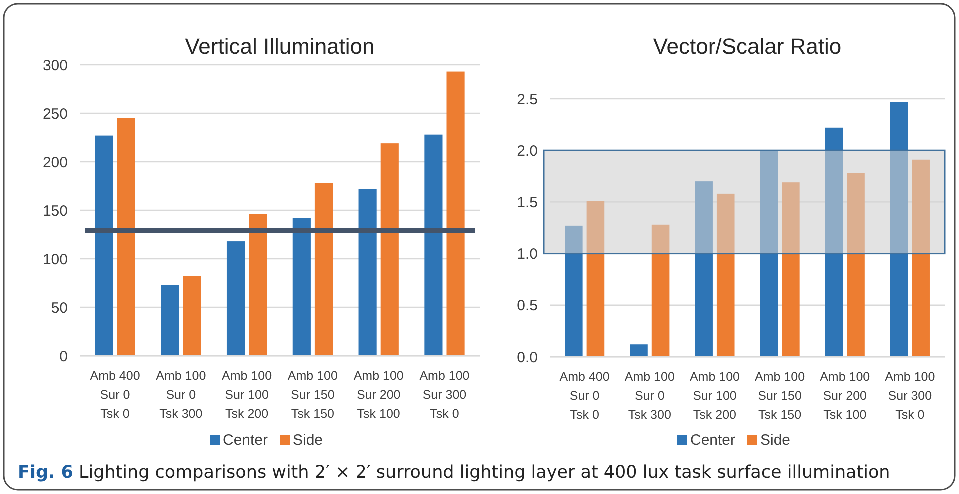 This screenshot has height=494, width=959. I want to click on y-tick-label: 50, so click(59, 308).